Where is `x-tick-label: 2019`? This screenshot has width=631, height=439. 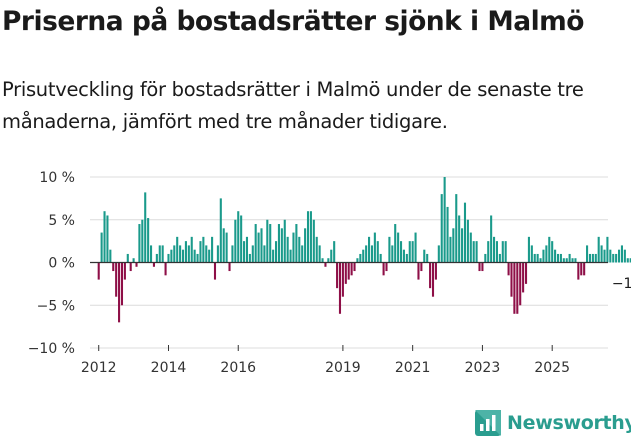
x-tick-label: 2019 is located at coordinates (343, 368).